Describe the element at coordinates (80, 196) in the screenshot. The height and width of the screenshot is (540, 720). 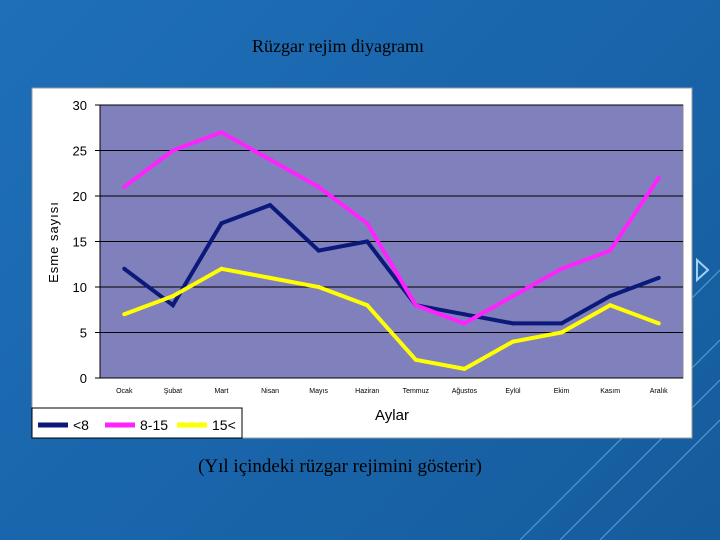
I see `y-tick-label: 20` at that location.